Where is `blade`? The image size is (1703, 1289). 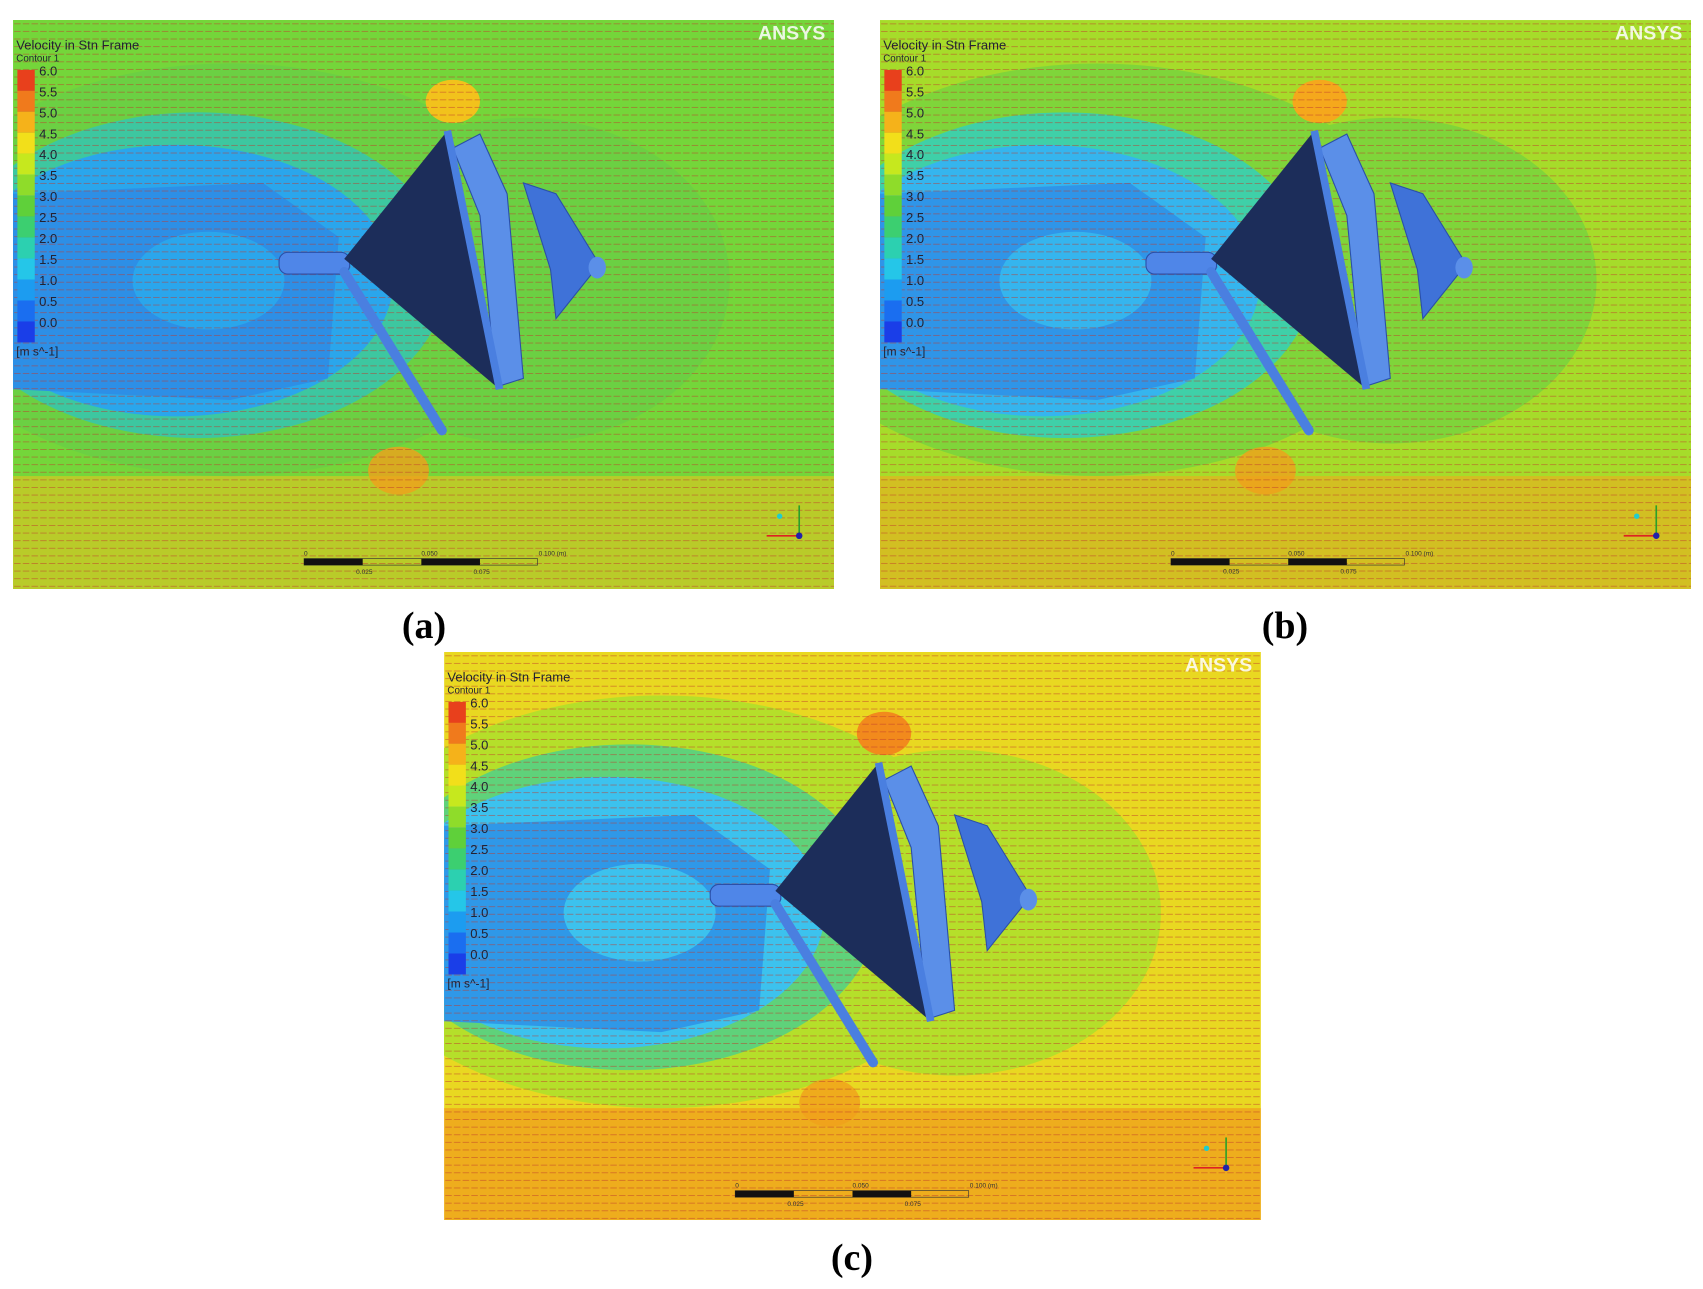 blade is located at coordinates (919, 892).